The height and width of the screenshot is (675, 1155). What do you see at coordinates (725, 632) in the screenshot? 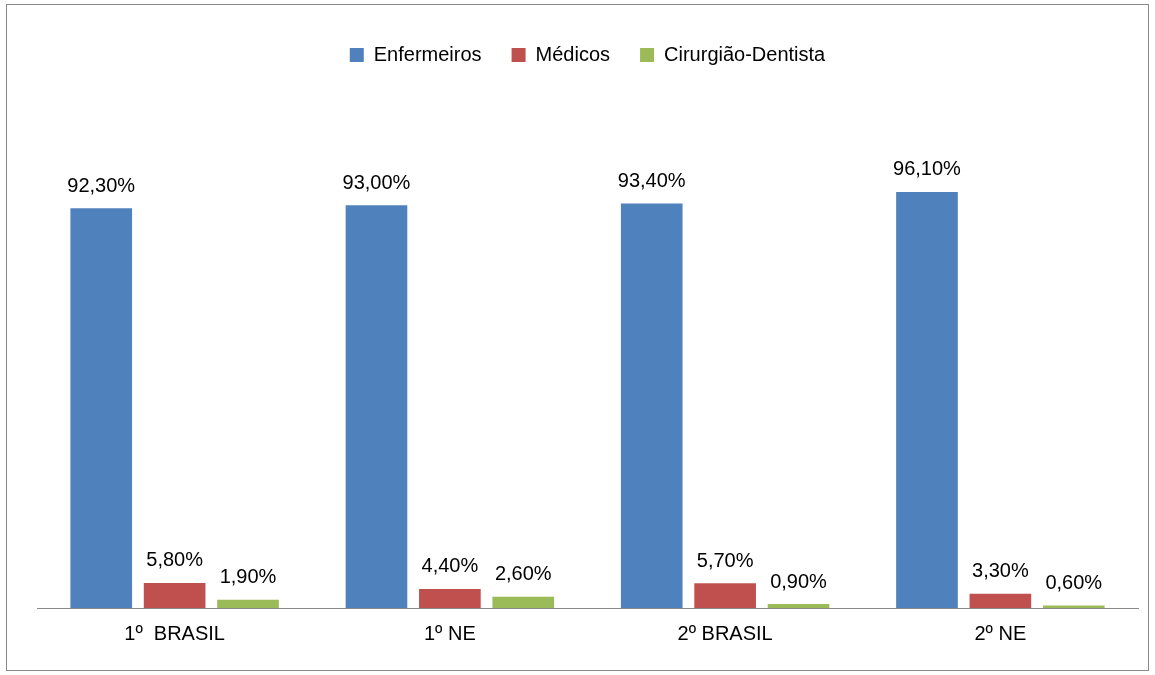
I see `x-tick-label: 2º BRASIL` at bounding box center [725, 632].